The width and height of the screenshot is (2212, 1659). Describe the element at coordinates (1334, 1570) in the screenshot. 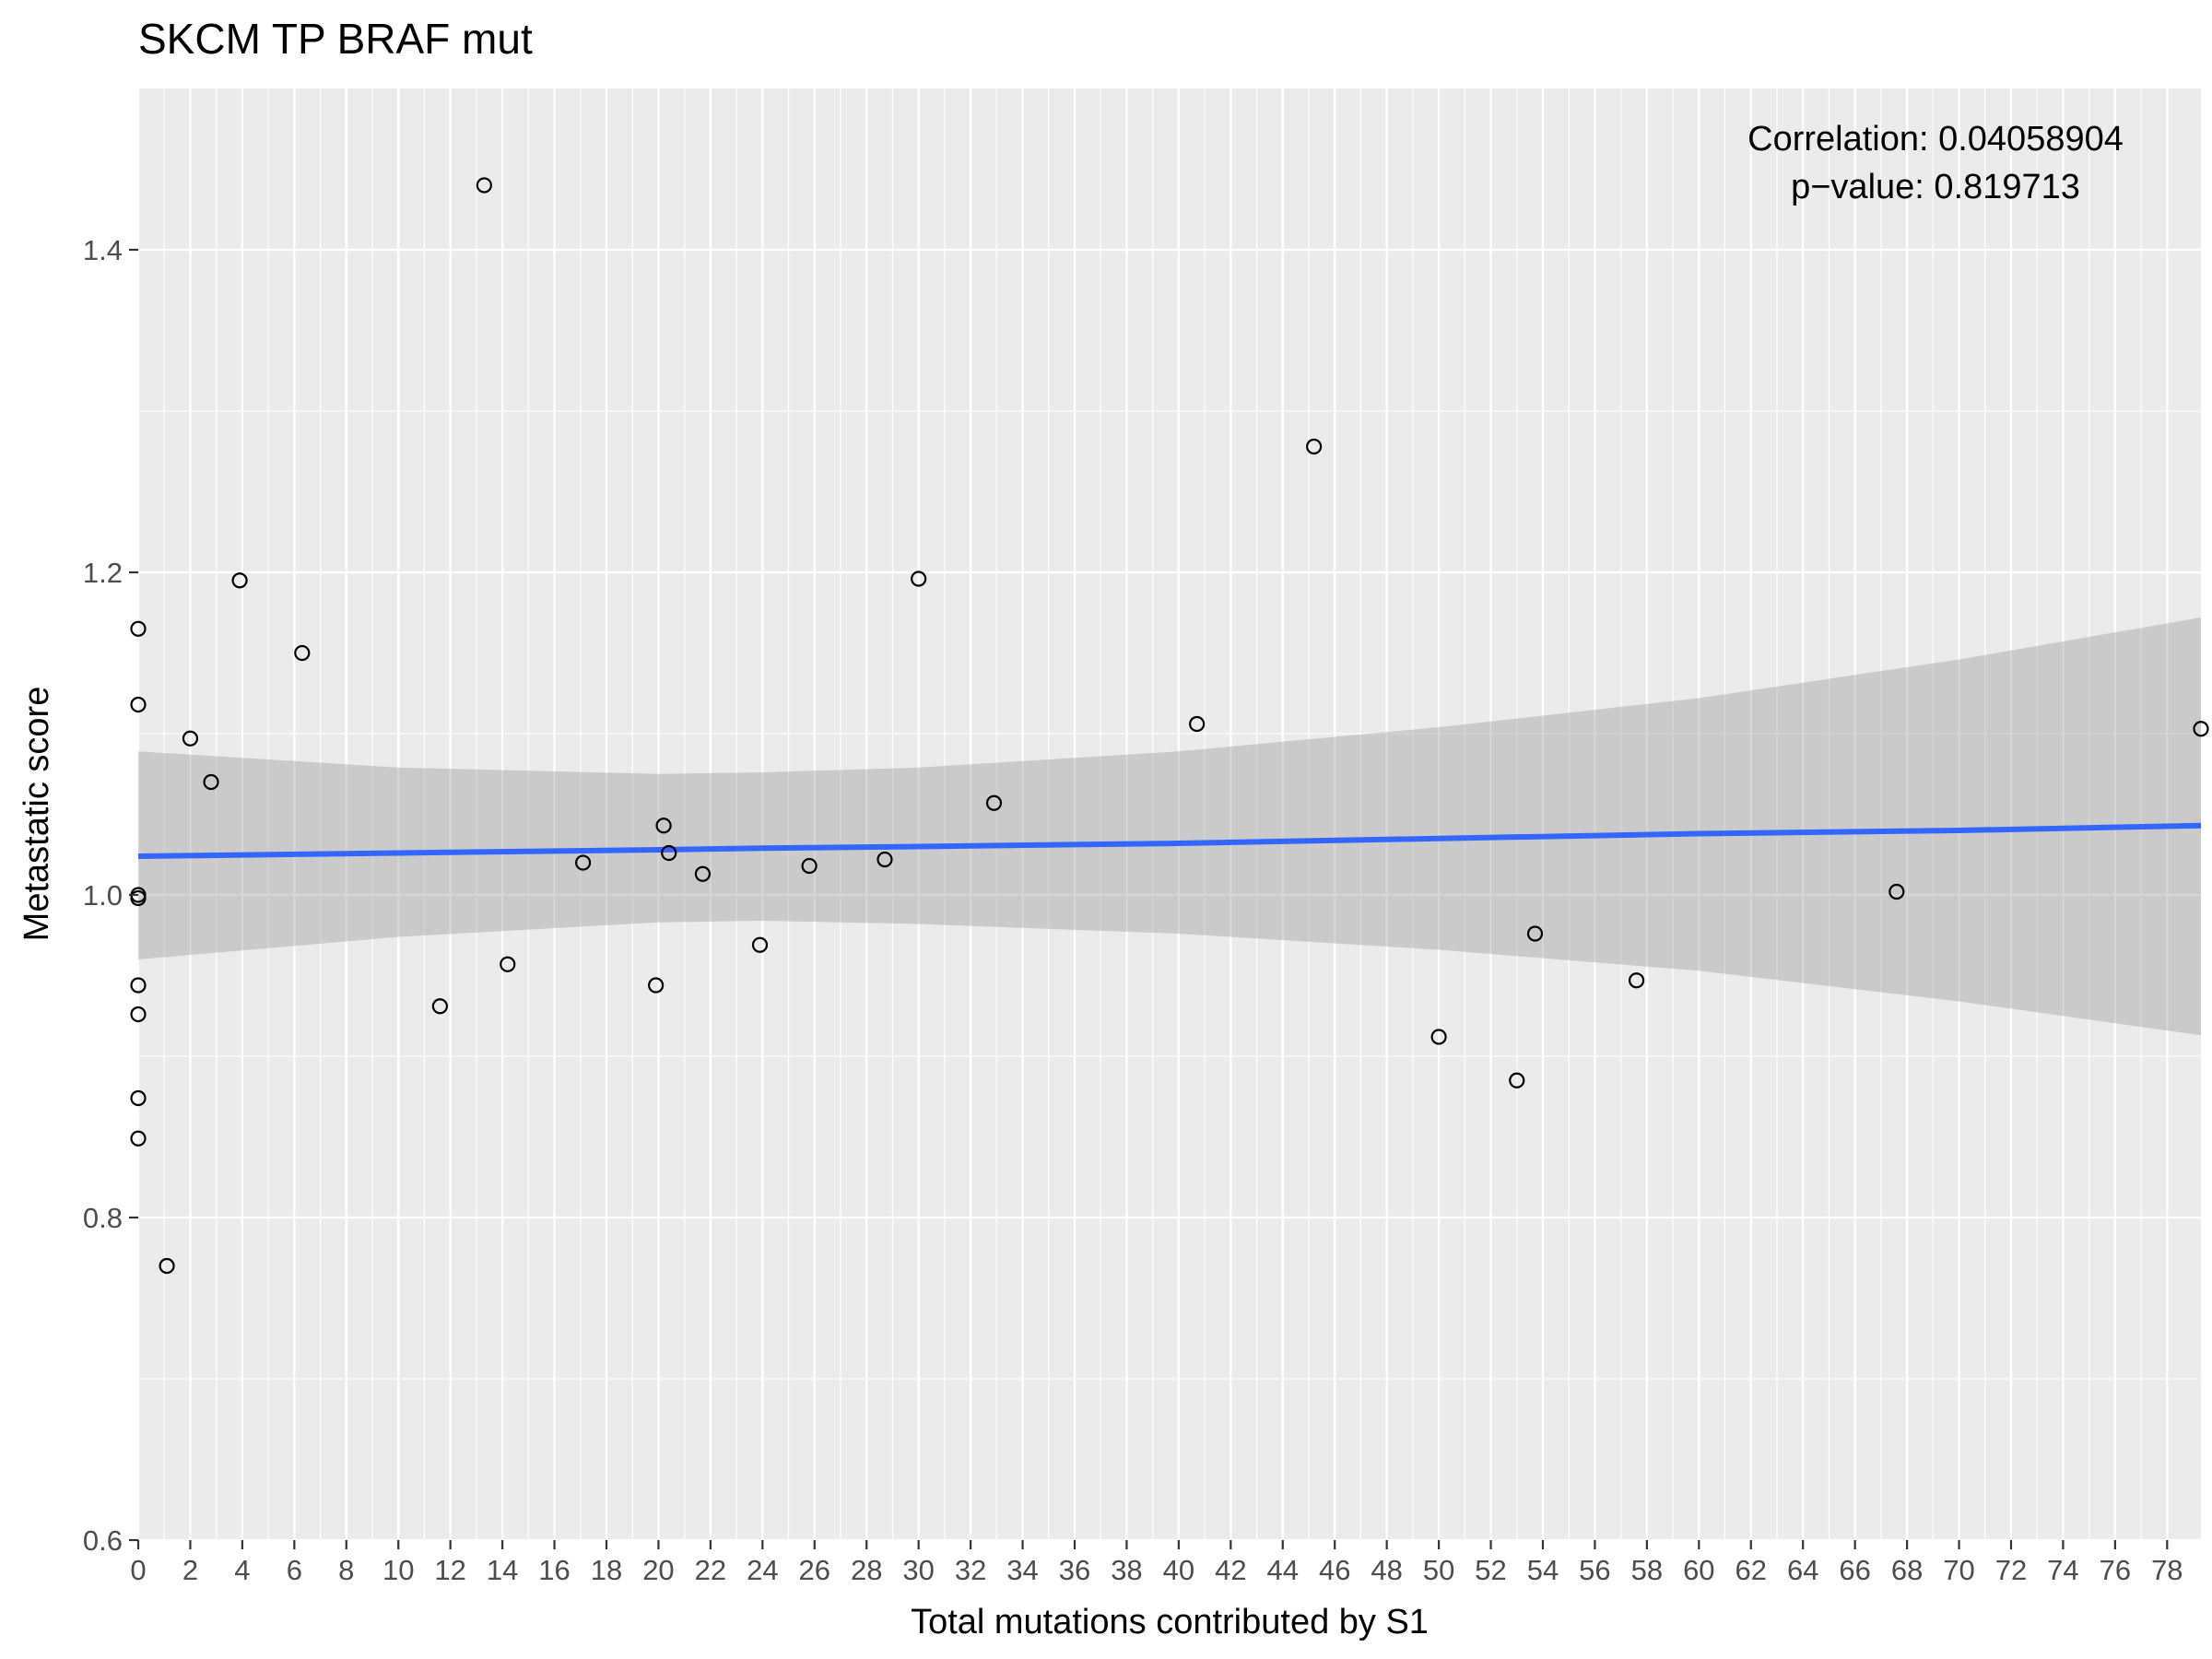

I see `x-tick-label: 46` at that location.